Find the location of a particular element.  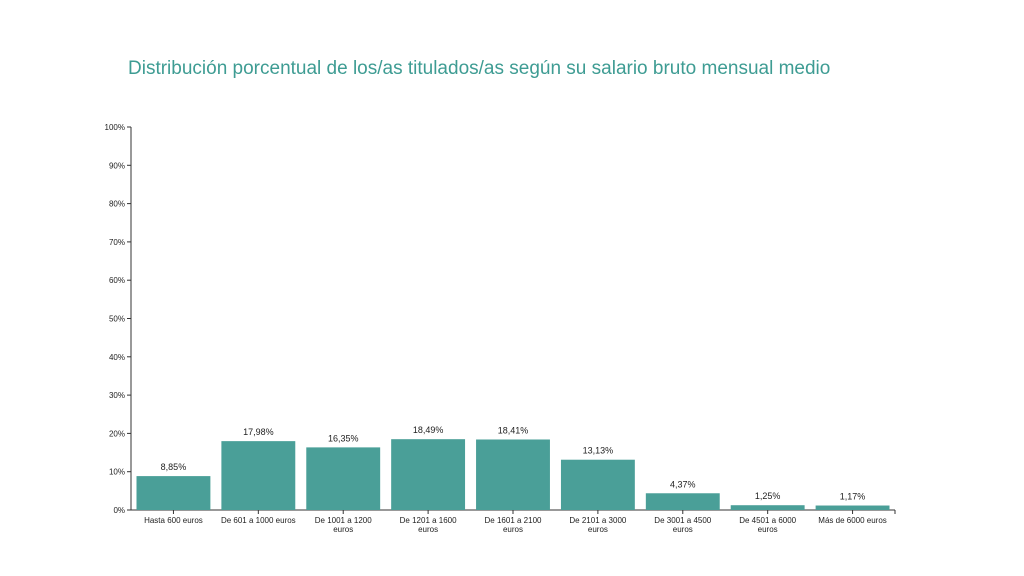

data-label: 18,41% is located at coordinates (513, 430).